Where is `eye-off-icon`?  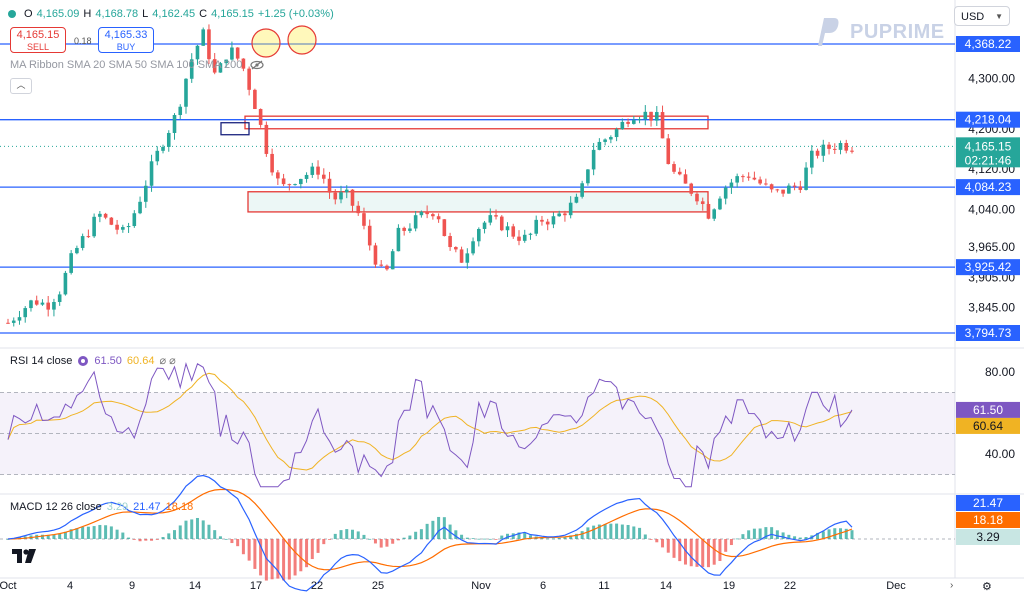 eye-off-icon is located at coordinates (257, 65).